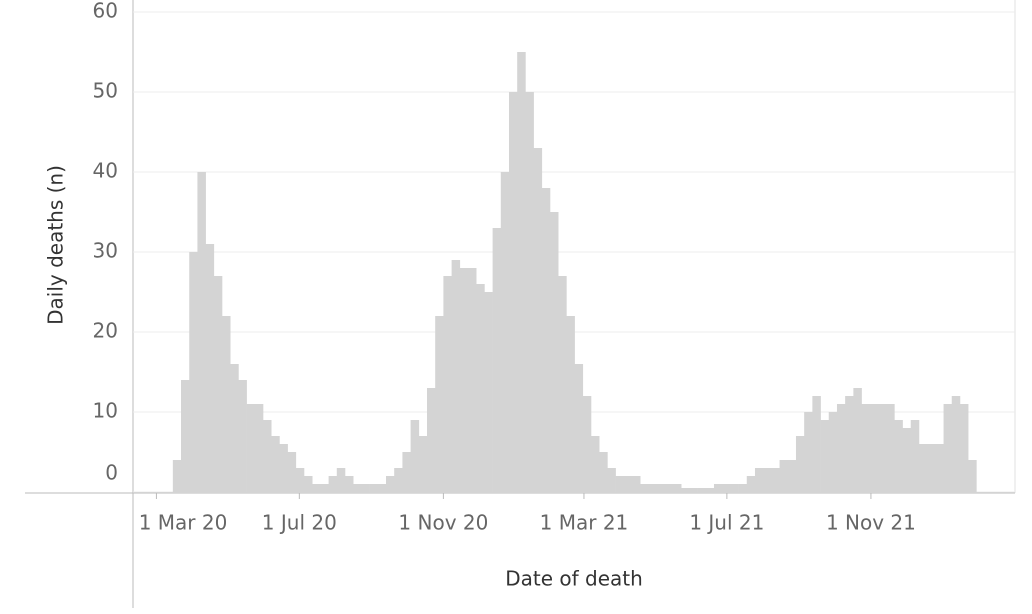  Describe the element at coordinates (871, 523) in the screenshot. I see `x-tick-label: 1 Nov 21` at that location.